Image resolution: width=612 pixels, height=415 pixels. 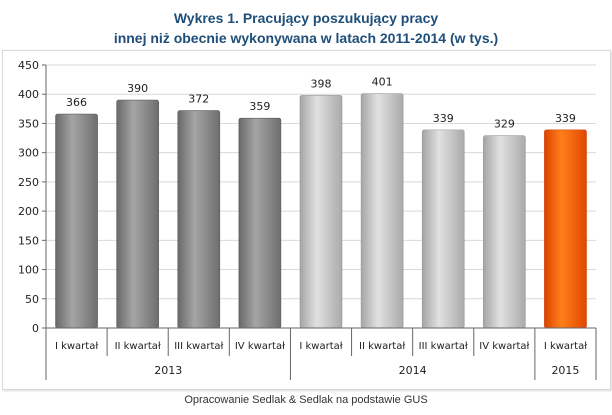 I want to click on y-tick-label: 50, so click(x=32, y=299).